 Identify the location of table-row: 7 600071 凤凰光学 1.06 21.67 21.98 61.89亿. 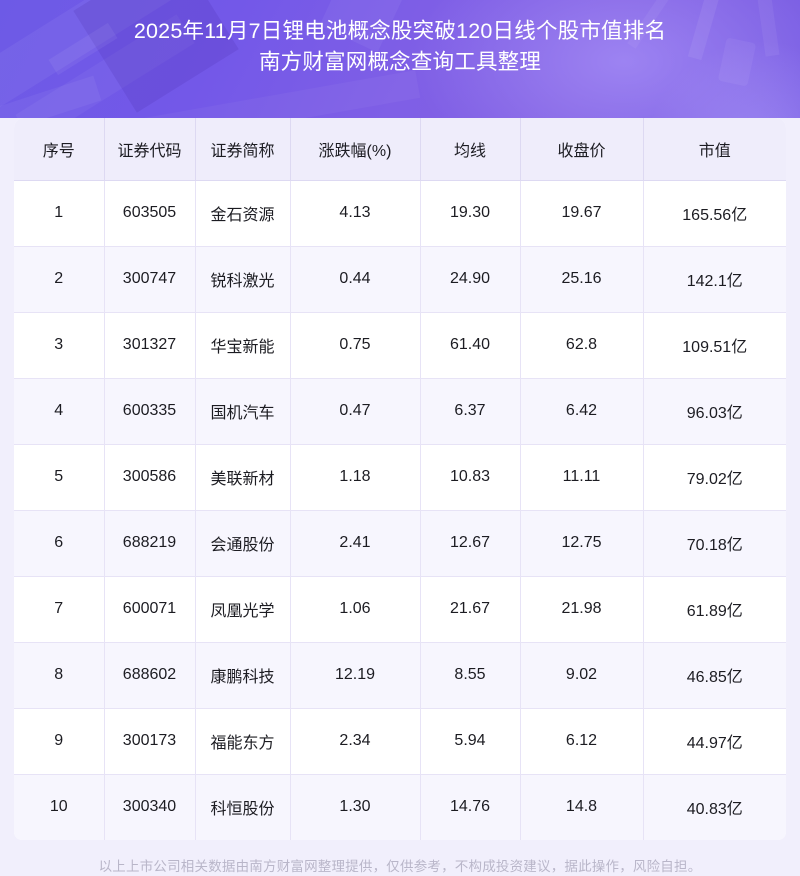
(400, 609).